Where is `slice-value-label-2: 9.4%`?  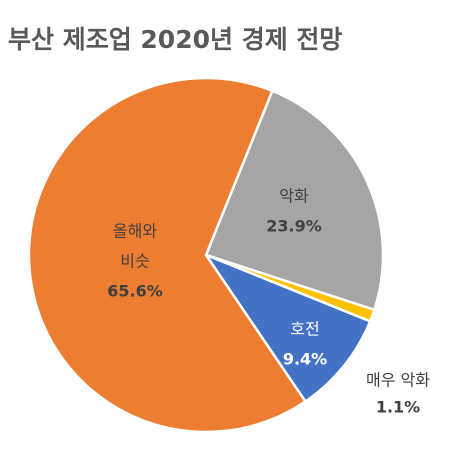
slice-value-label-2: 9.4% is located at coordinates (305, 359).